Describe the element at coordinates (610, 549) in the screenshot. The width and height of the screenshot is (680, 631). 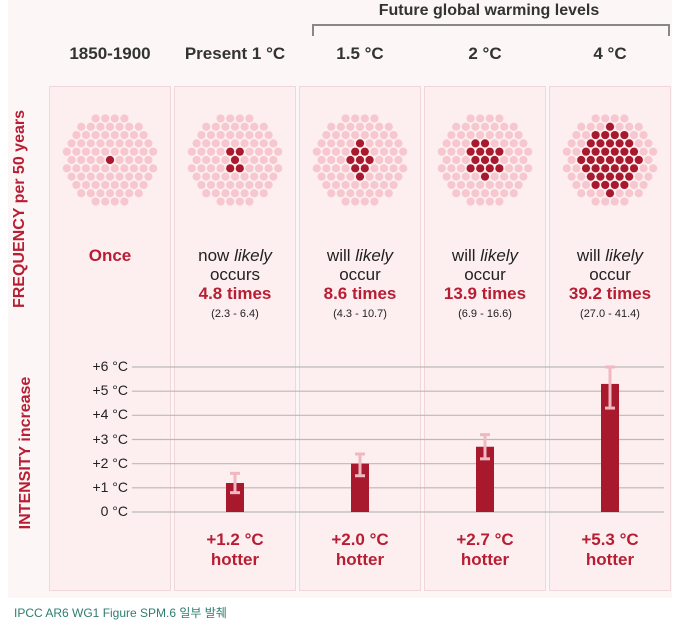
I see `hotter-label: +5.3 °C hotter` at that location.